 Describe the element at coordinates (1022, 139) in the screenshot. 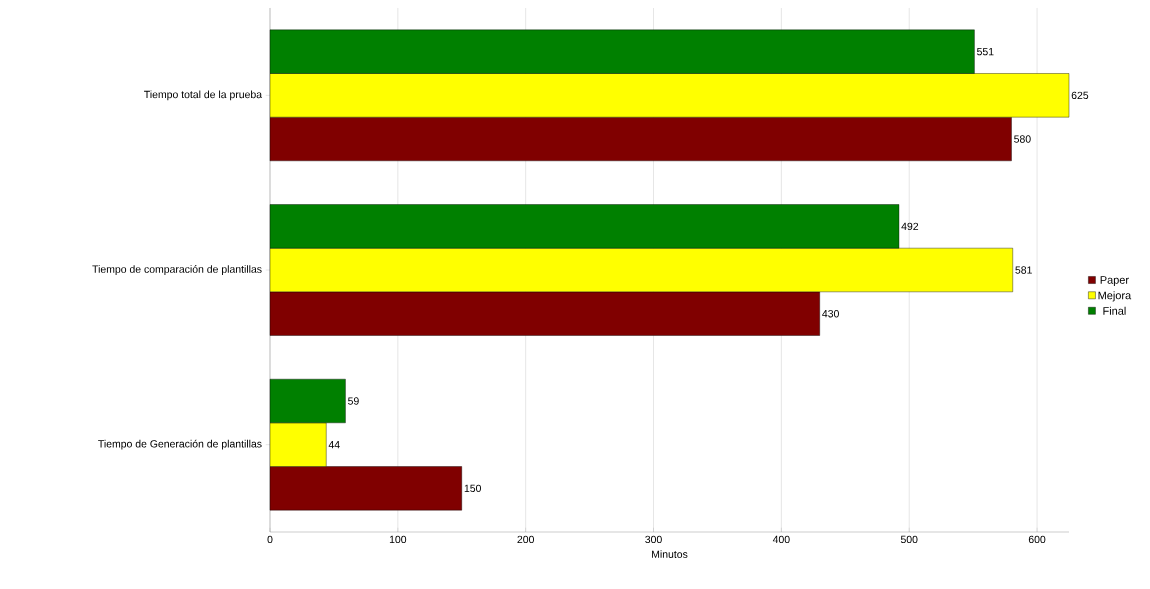

I see `data-label: 580` at that location.